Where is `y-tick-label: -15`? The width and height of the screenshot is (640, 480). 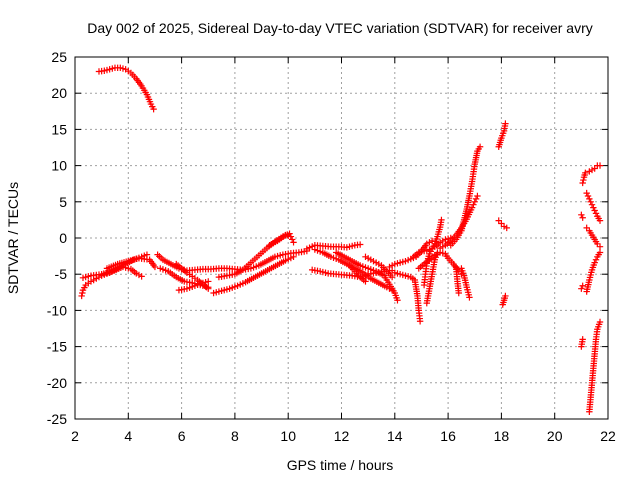
y-tick-label: -15 is located at coordinates (57, 347).